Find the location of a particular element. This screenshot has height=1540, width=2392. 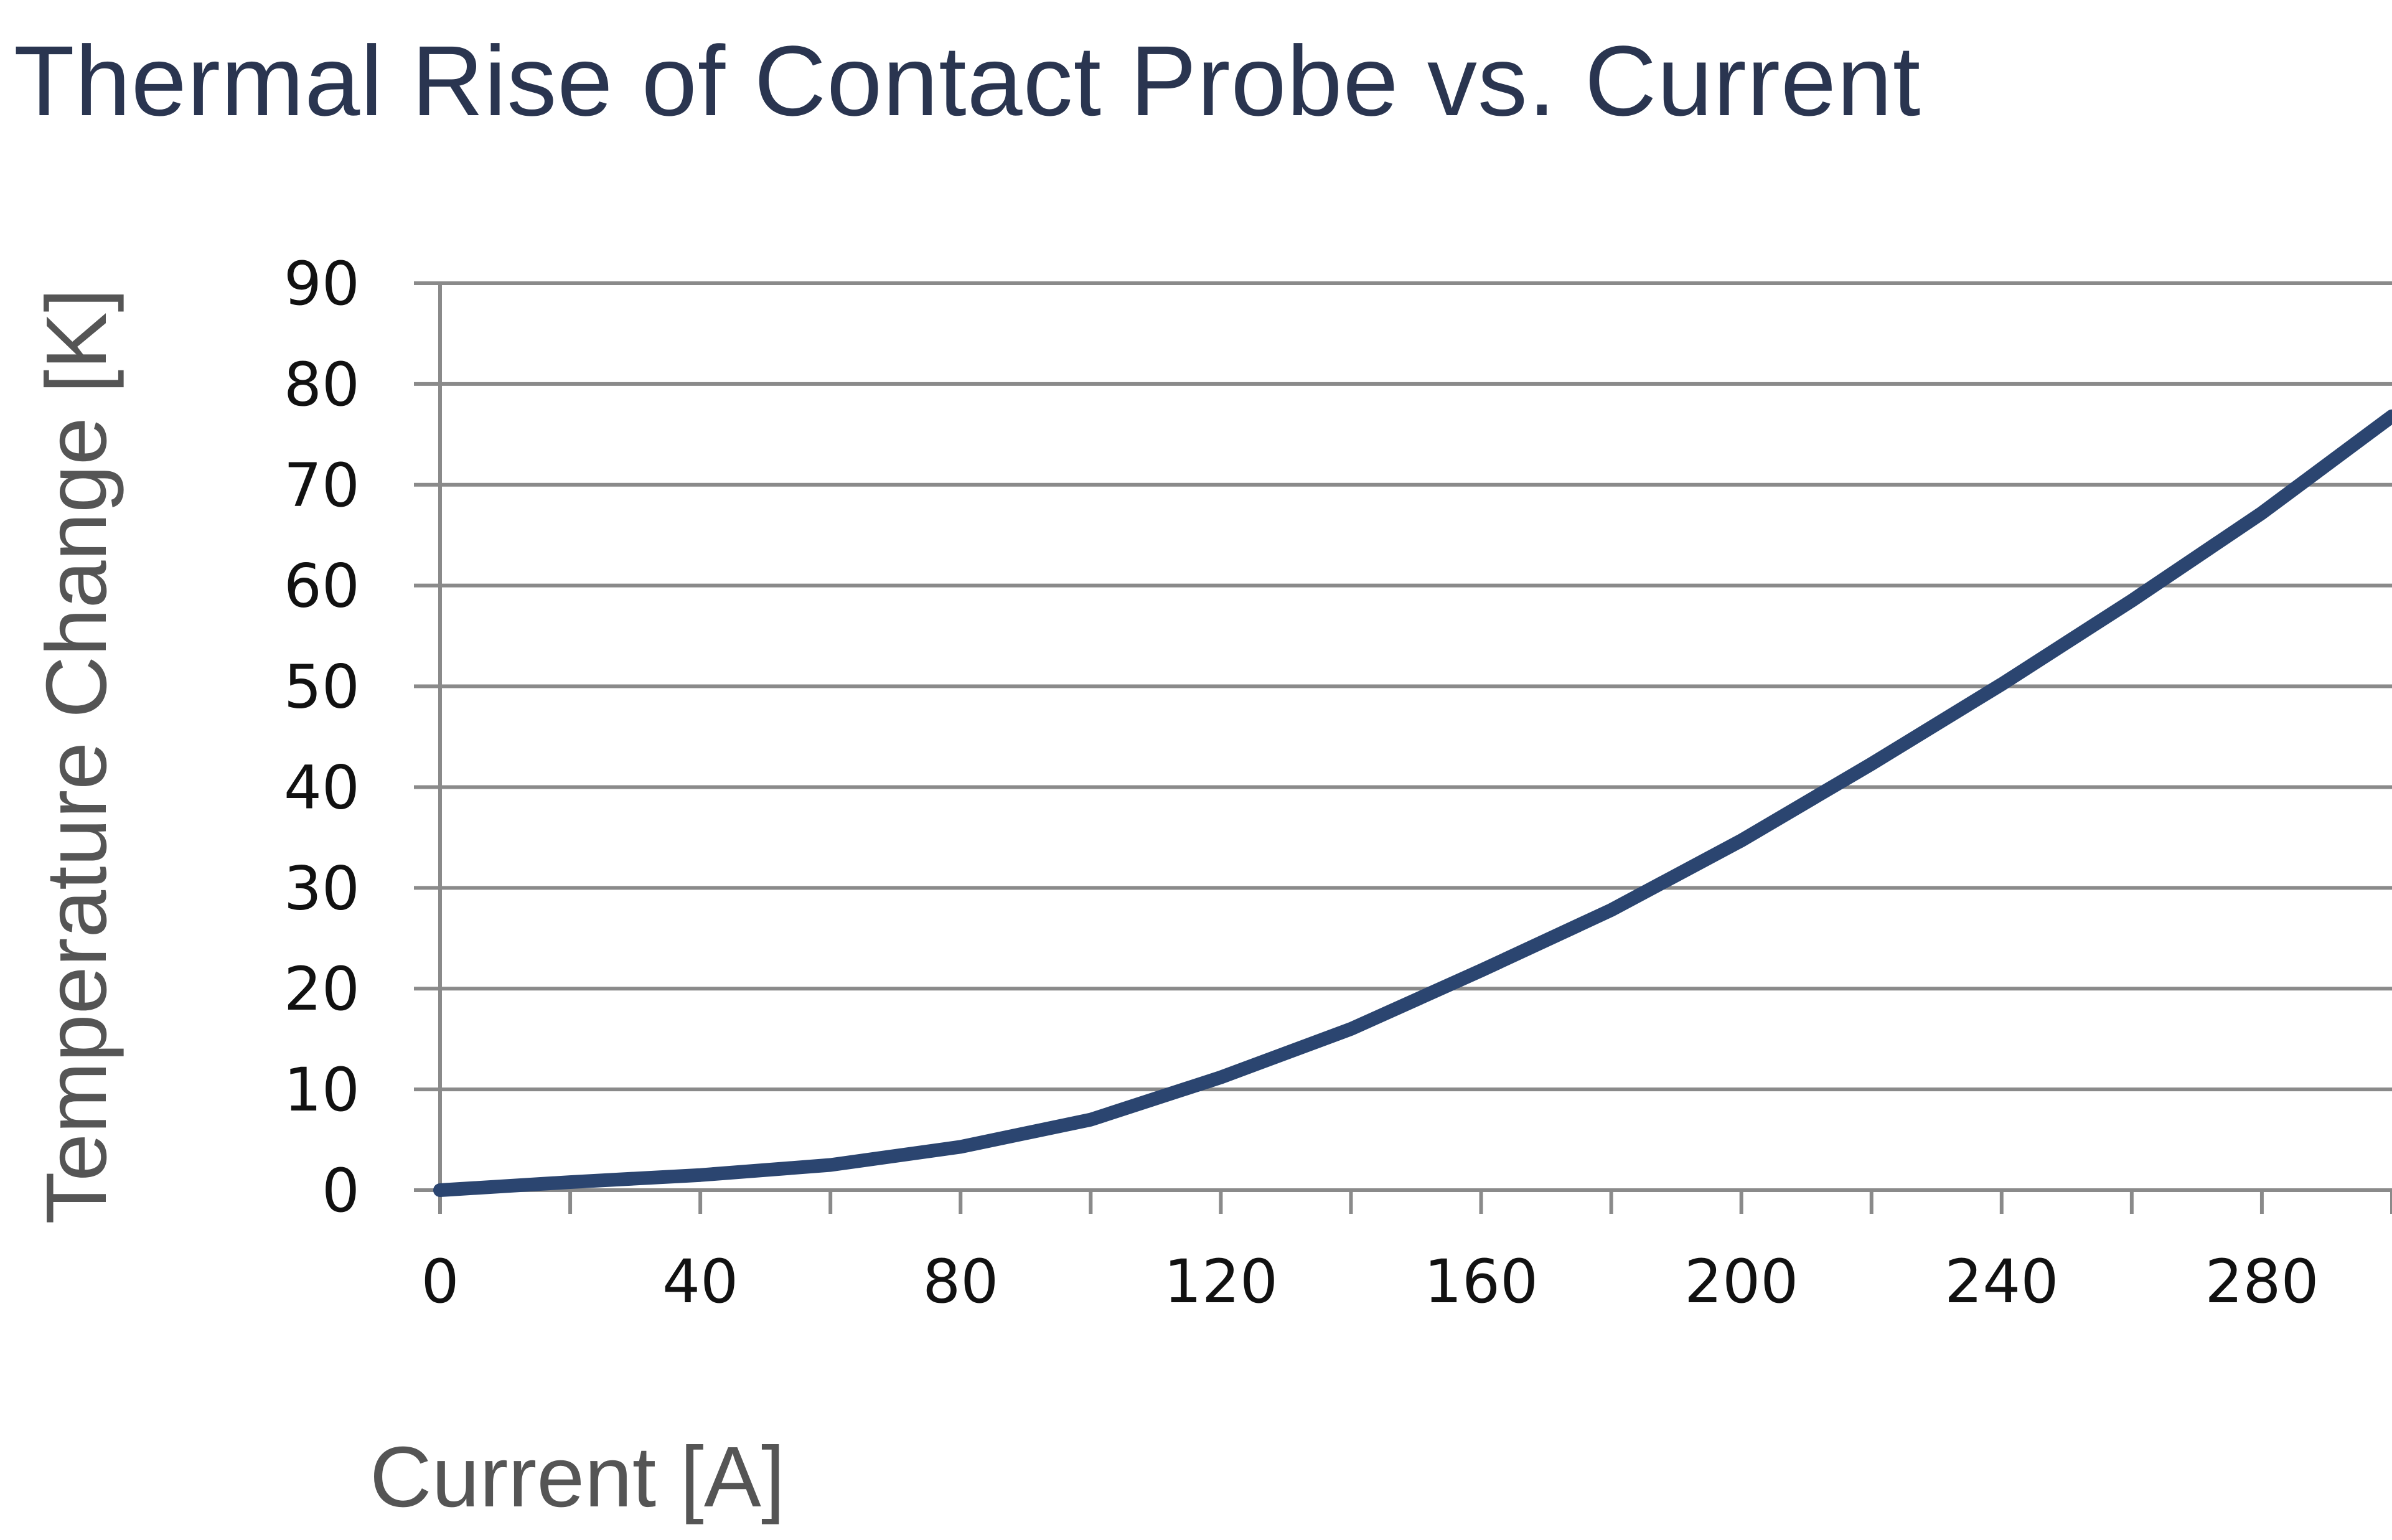

y-tick-label: 60 is located at coordinates (322, 586).